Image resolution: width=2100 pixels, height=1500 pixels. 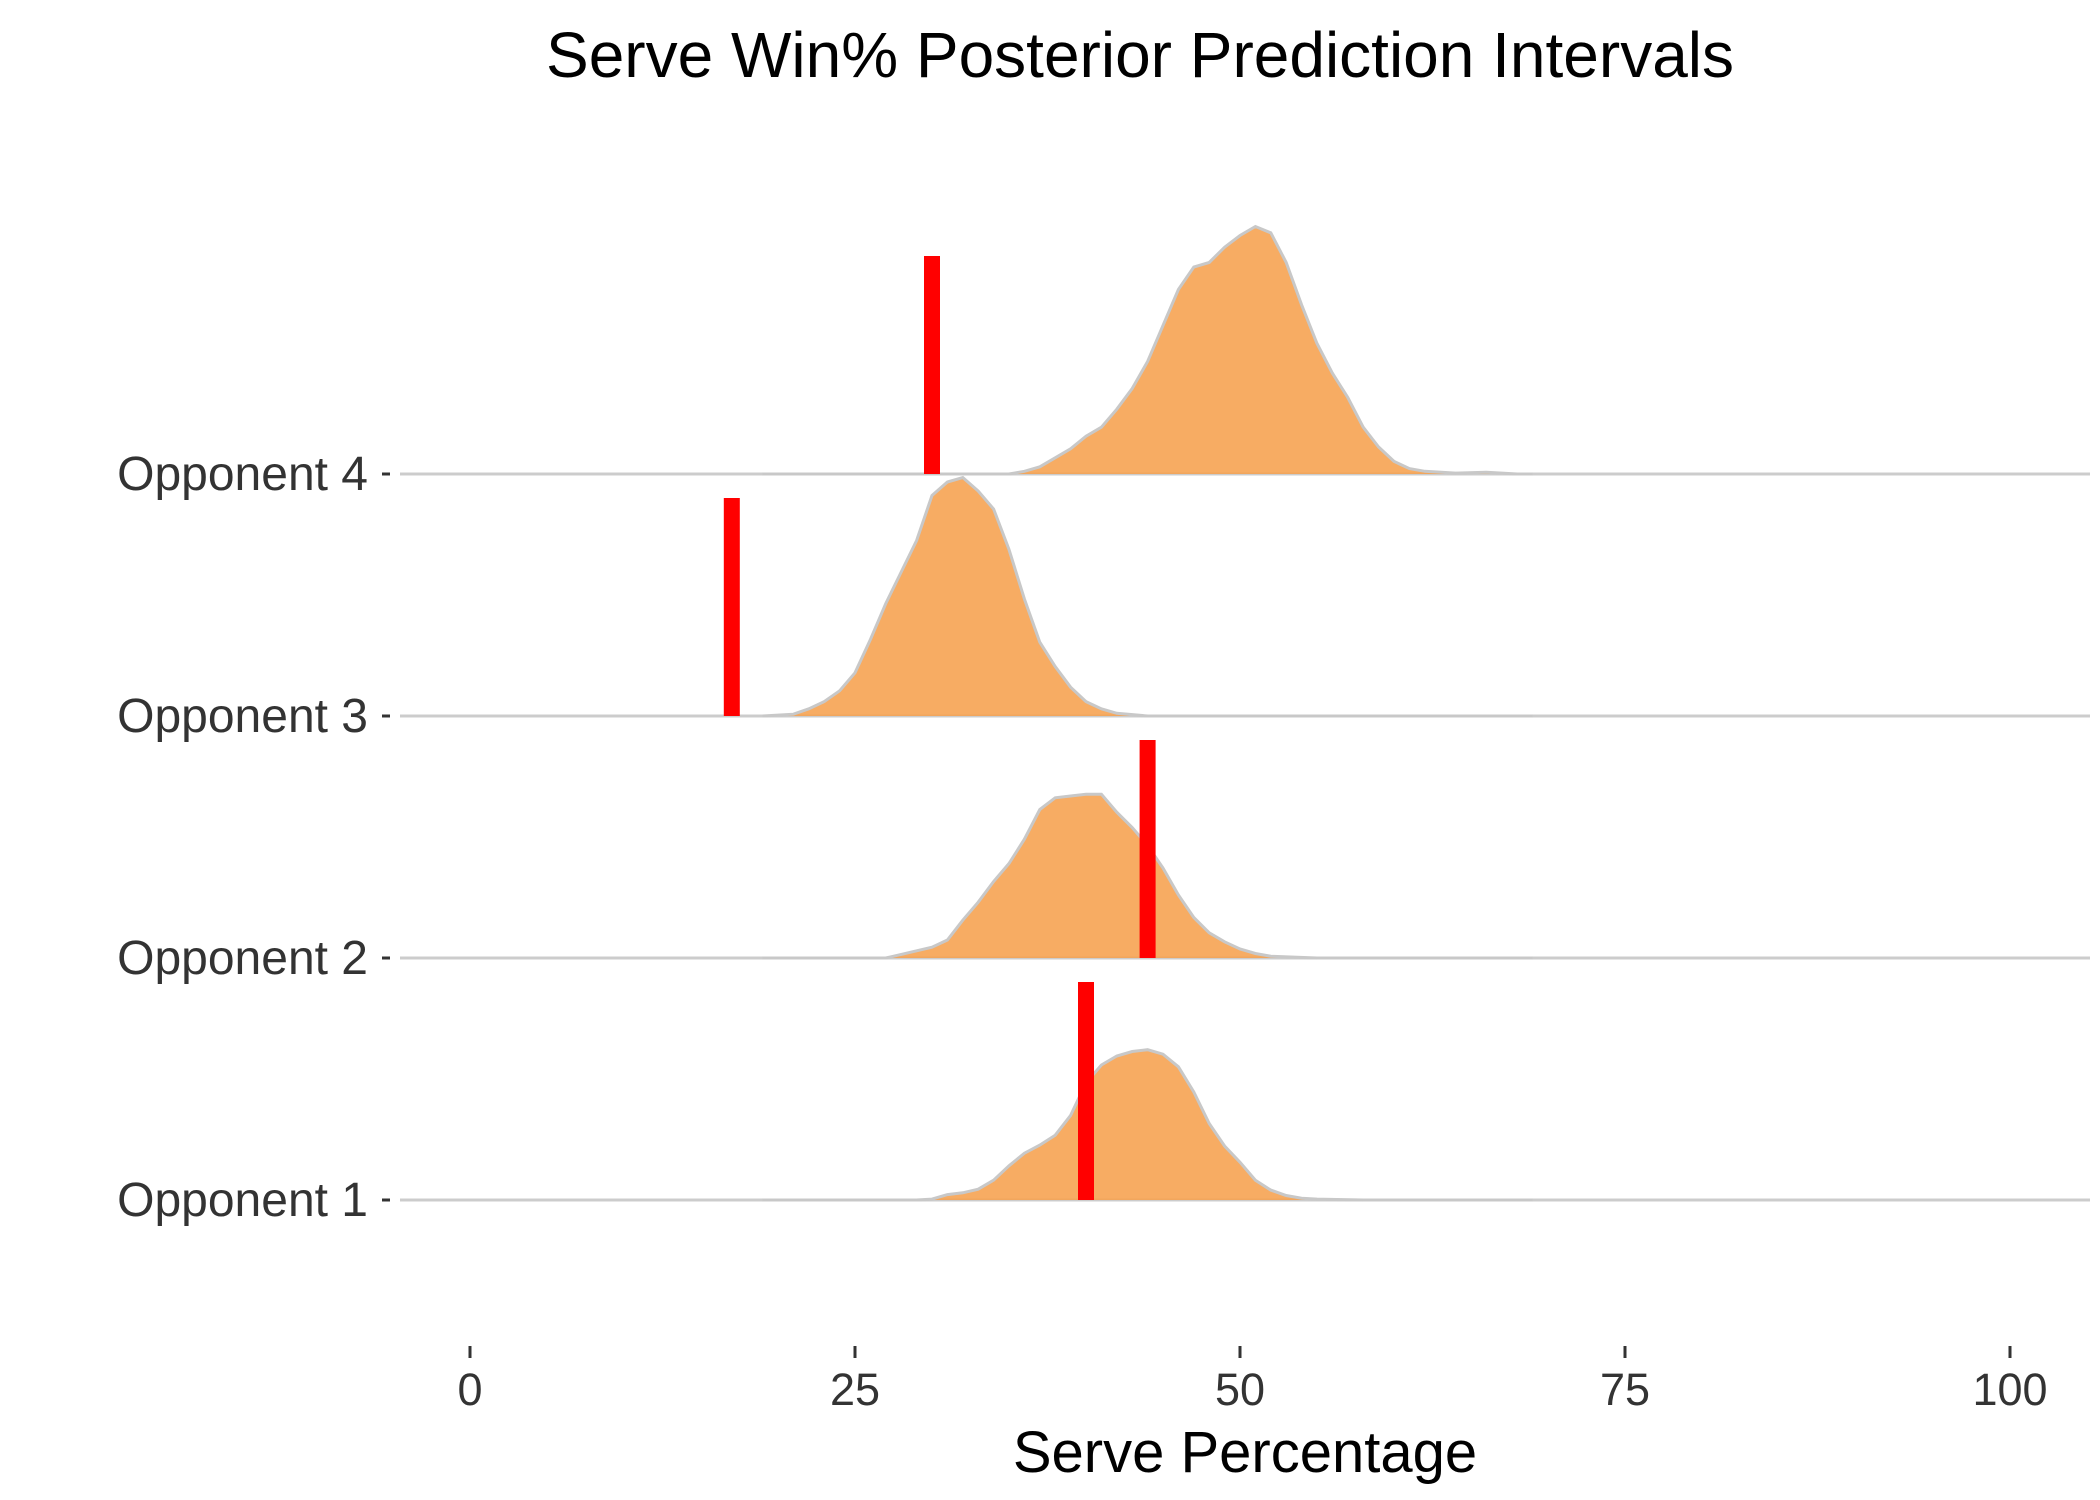 What do you see at coordinates (242, 474) in the screenshot?
I see `y-tick-label-4: Opponent 4` at bounding box center [242, 474].